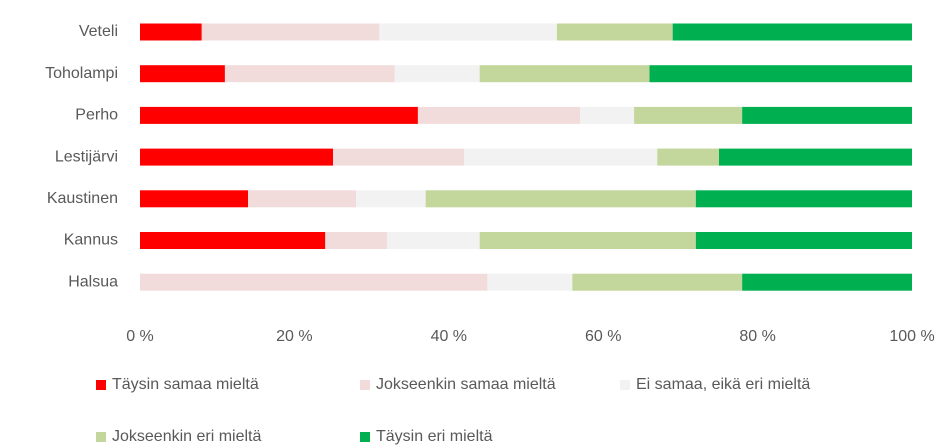 The image size is (944, 447). What do you see at coordinates (449, 336) in the screenshot?
I see `x-tick-label: 40 %` at bounding box center [449, 336].